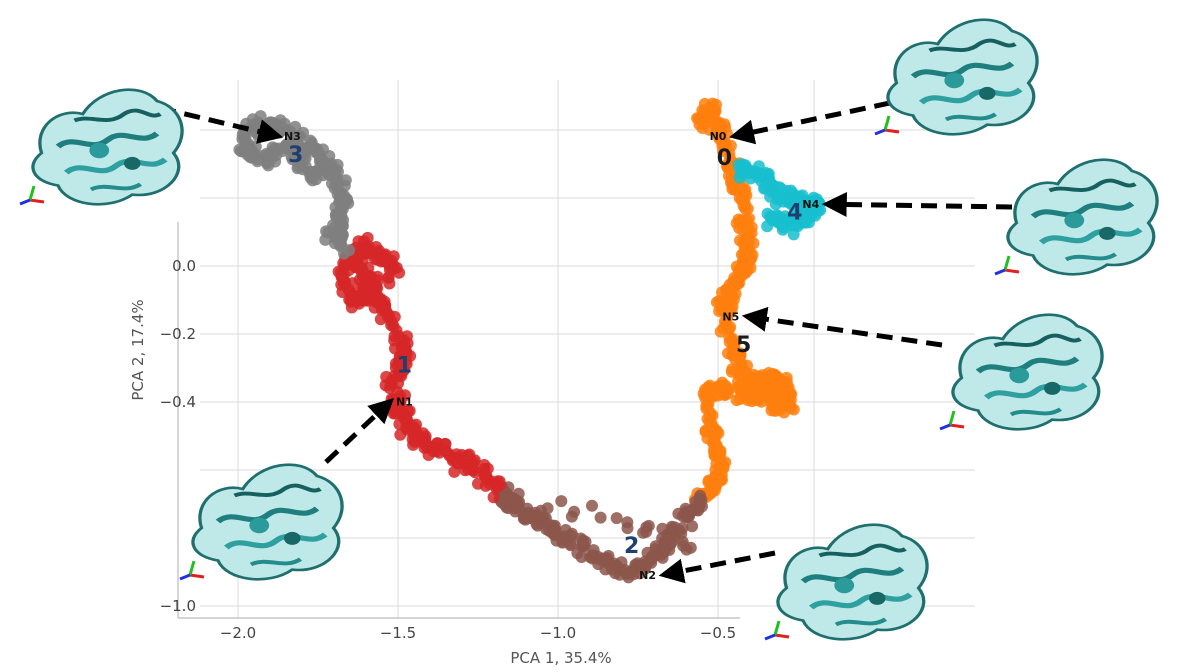 The height and width of the screenshot is (672, 1188). I want to click on cluster-label: 1, so click(404, 366).